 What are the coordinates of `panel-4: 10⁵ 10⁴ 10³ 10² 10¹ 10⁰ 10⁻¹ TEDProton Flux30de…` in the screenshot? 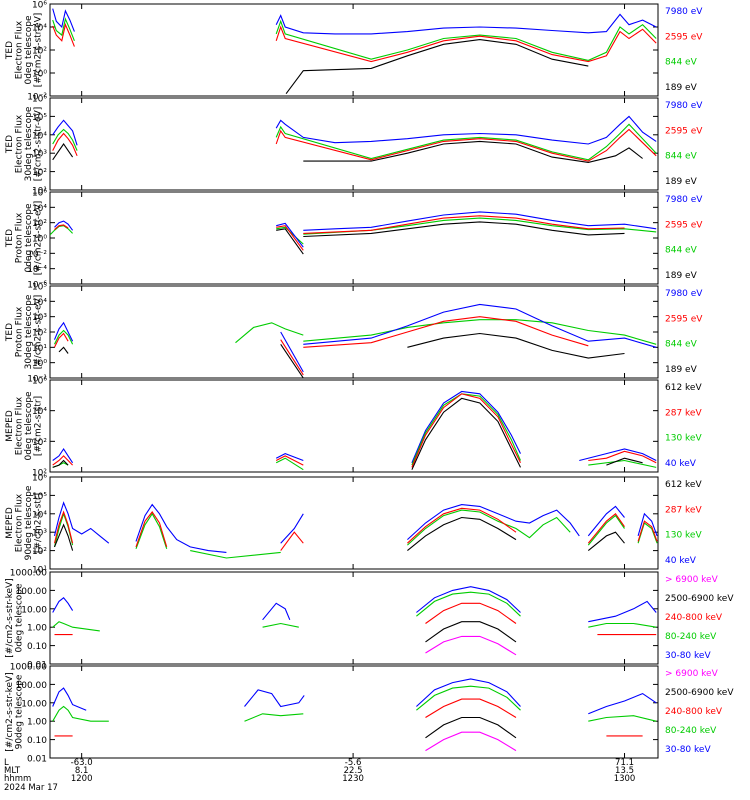 It's located at (354, 334).